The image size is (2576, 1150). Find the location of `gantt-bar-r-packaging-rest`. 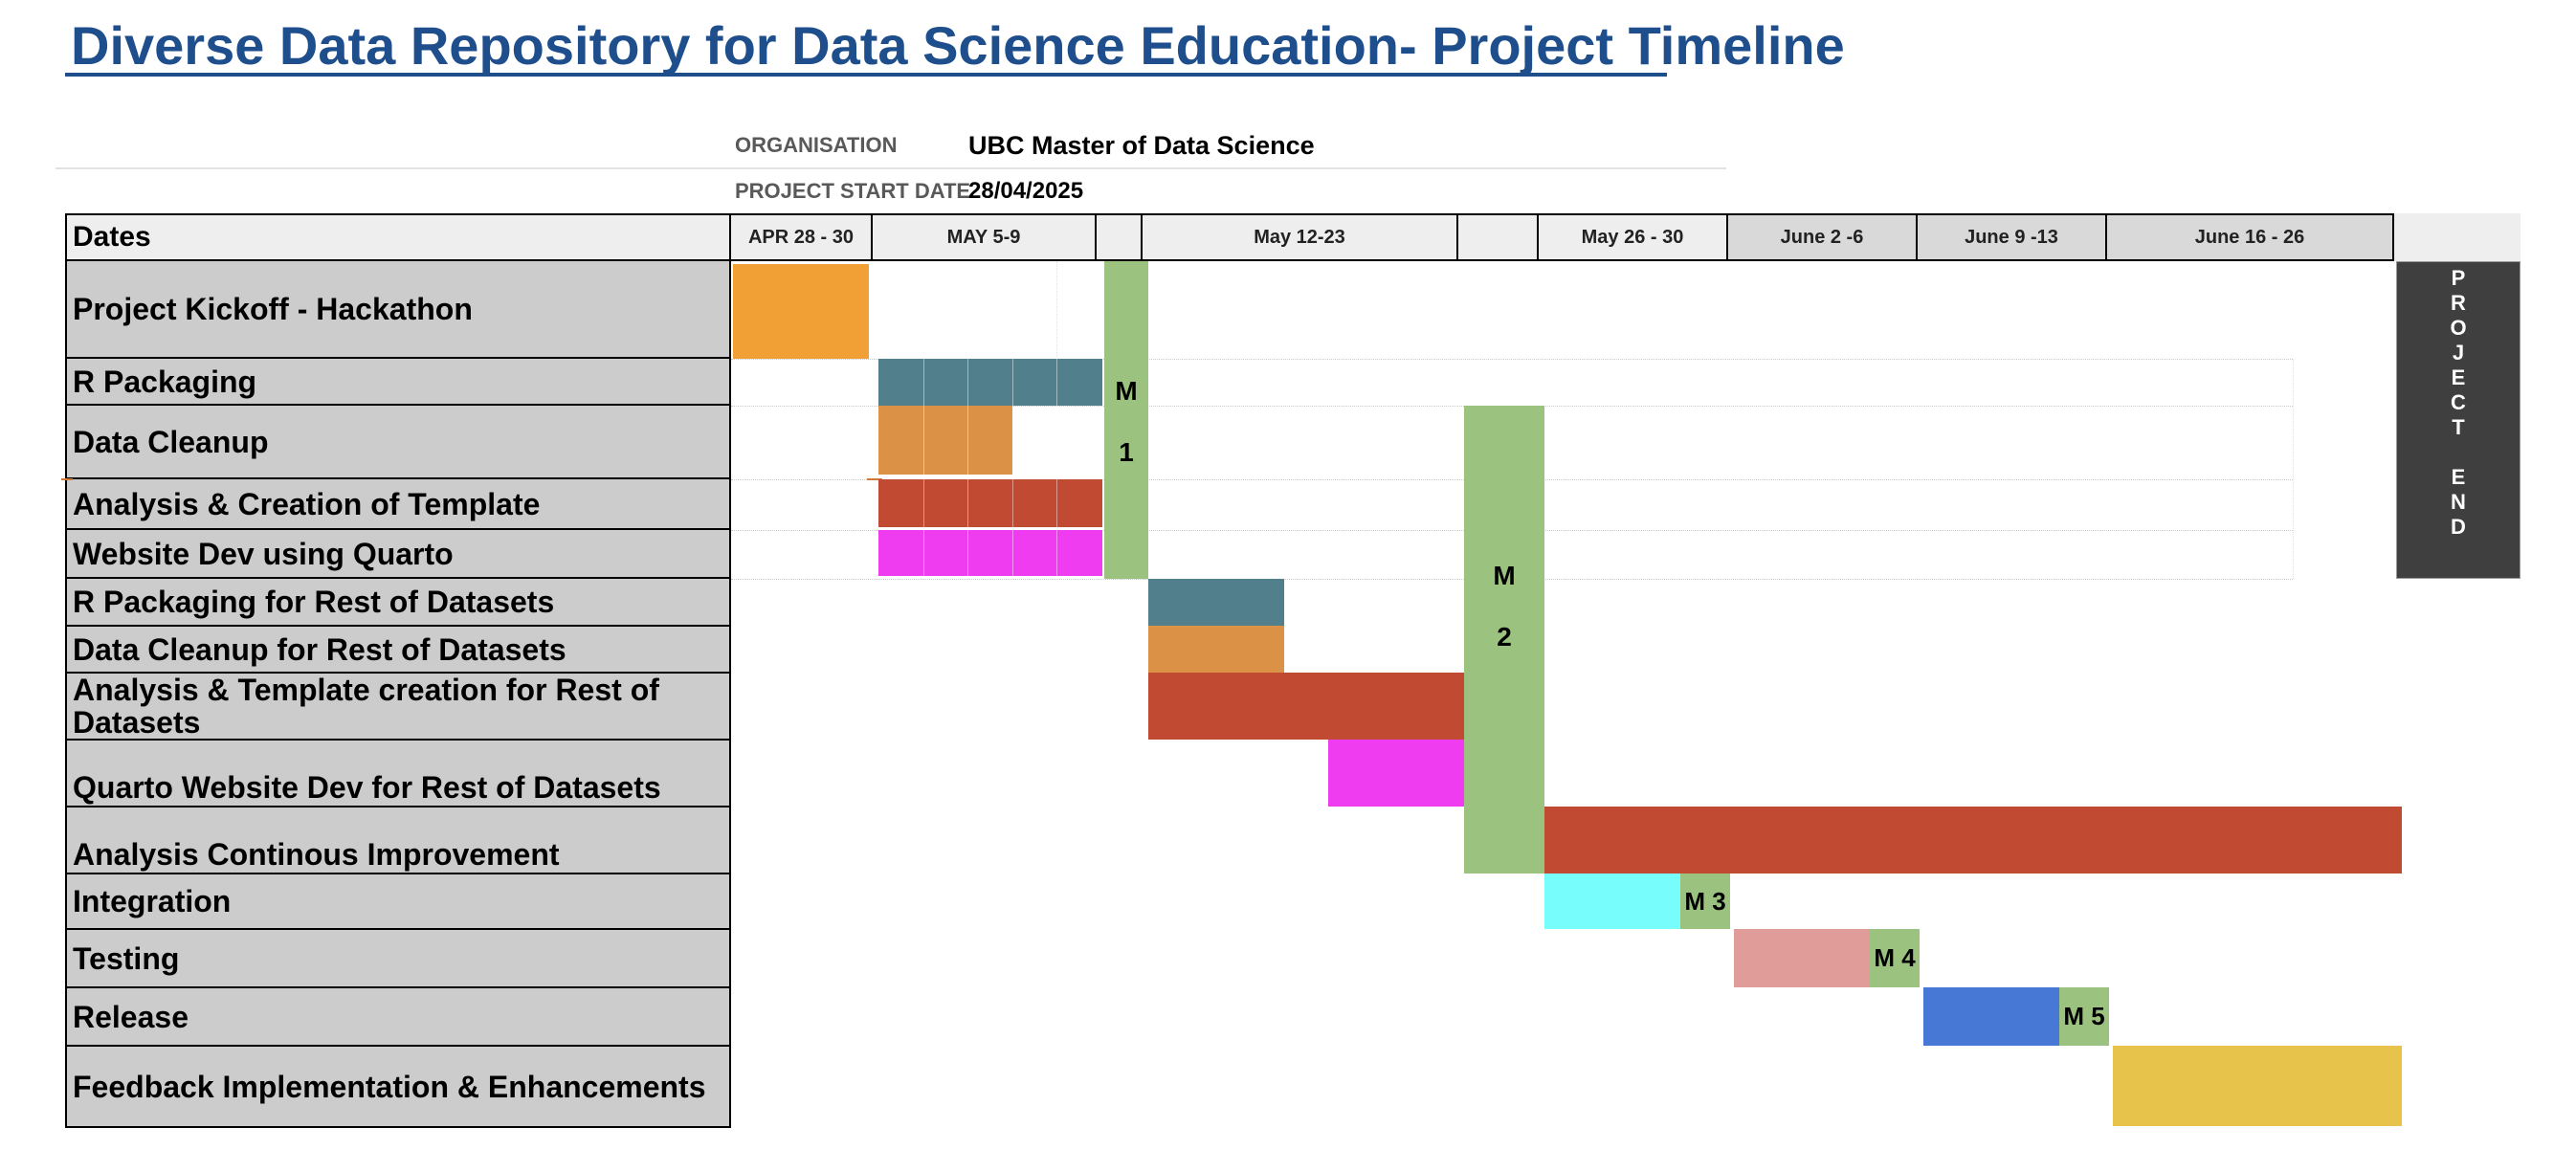

gantt-bar-r-packaging-rest is located at coordinates (1216, 602).